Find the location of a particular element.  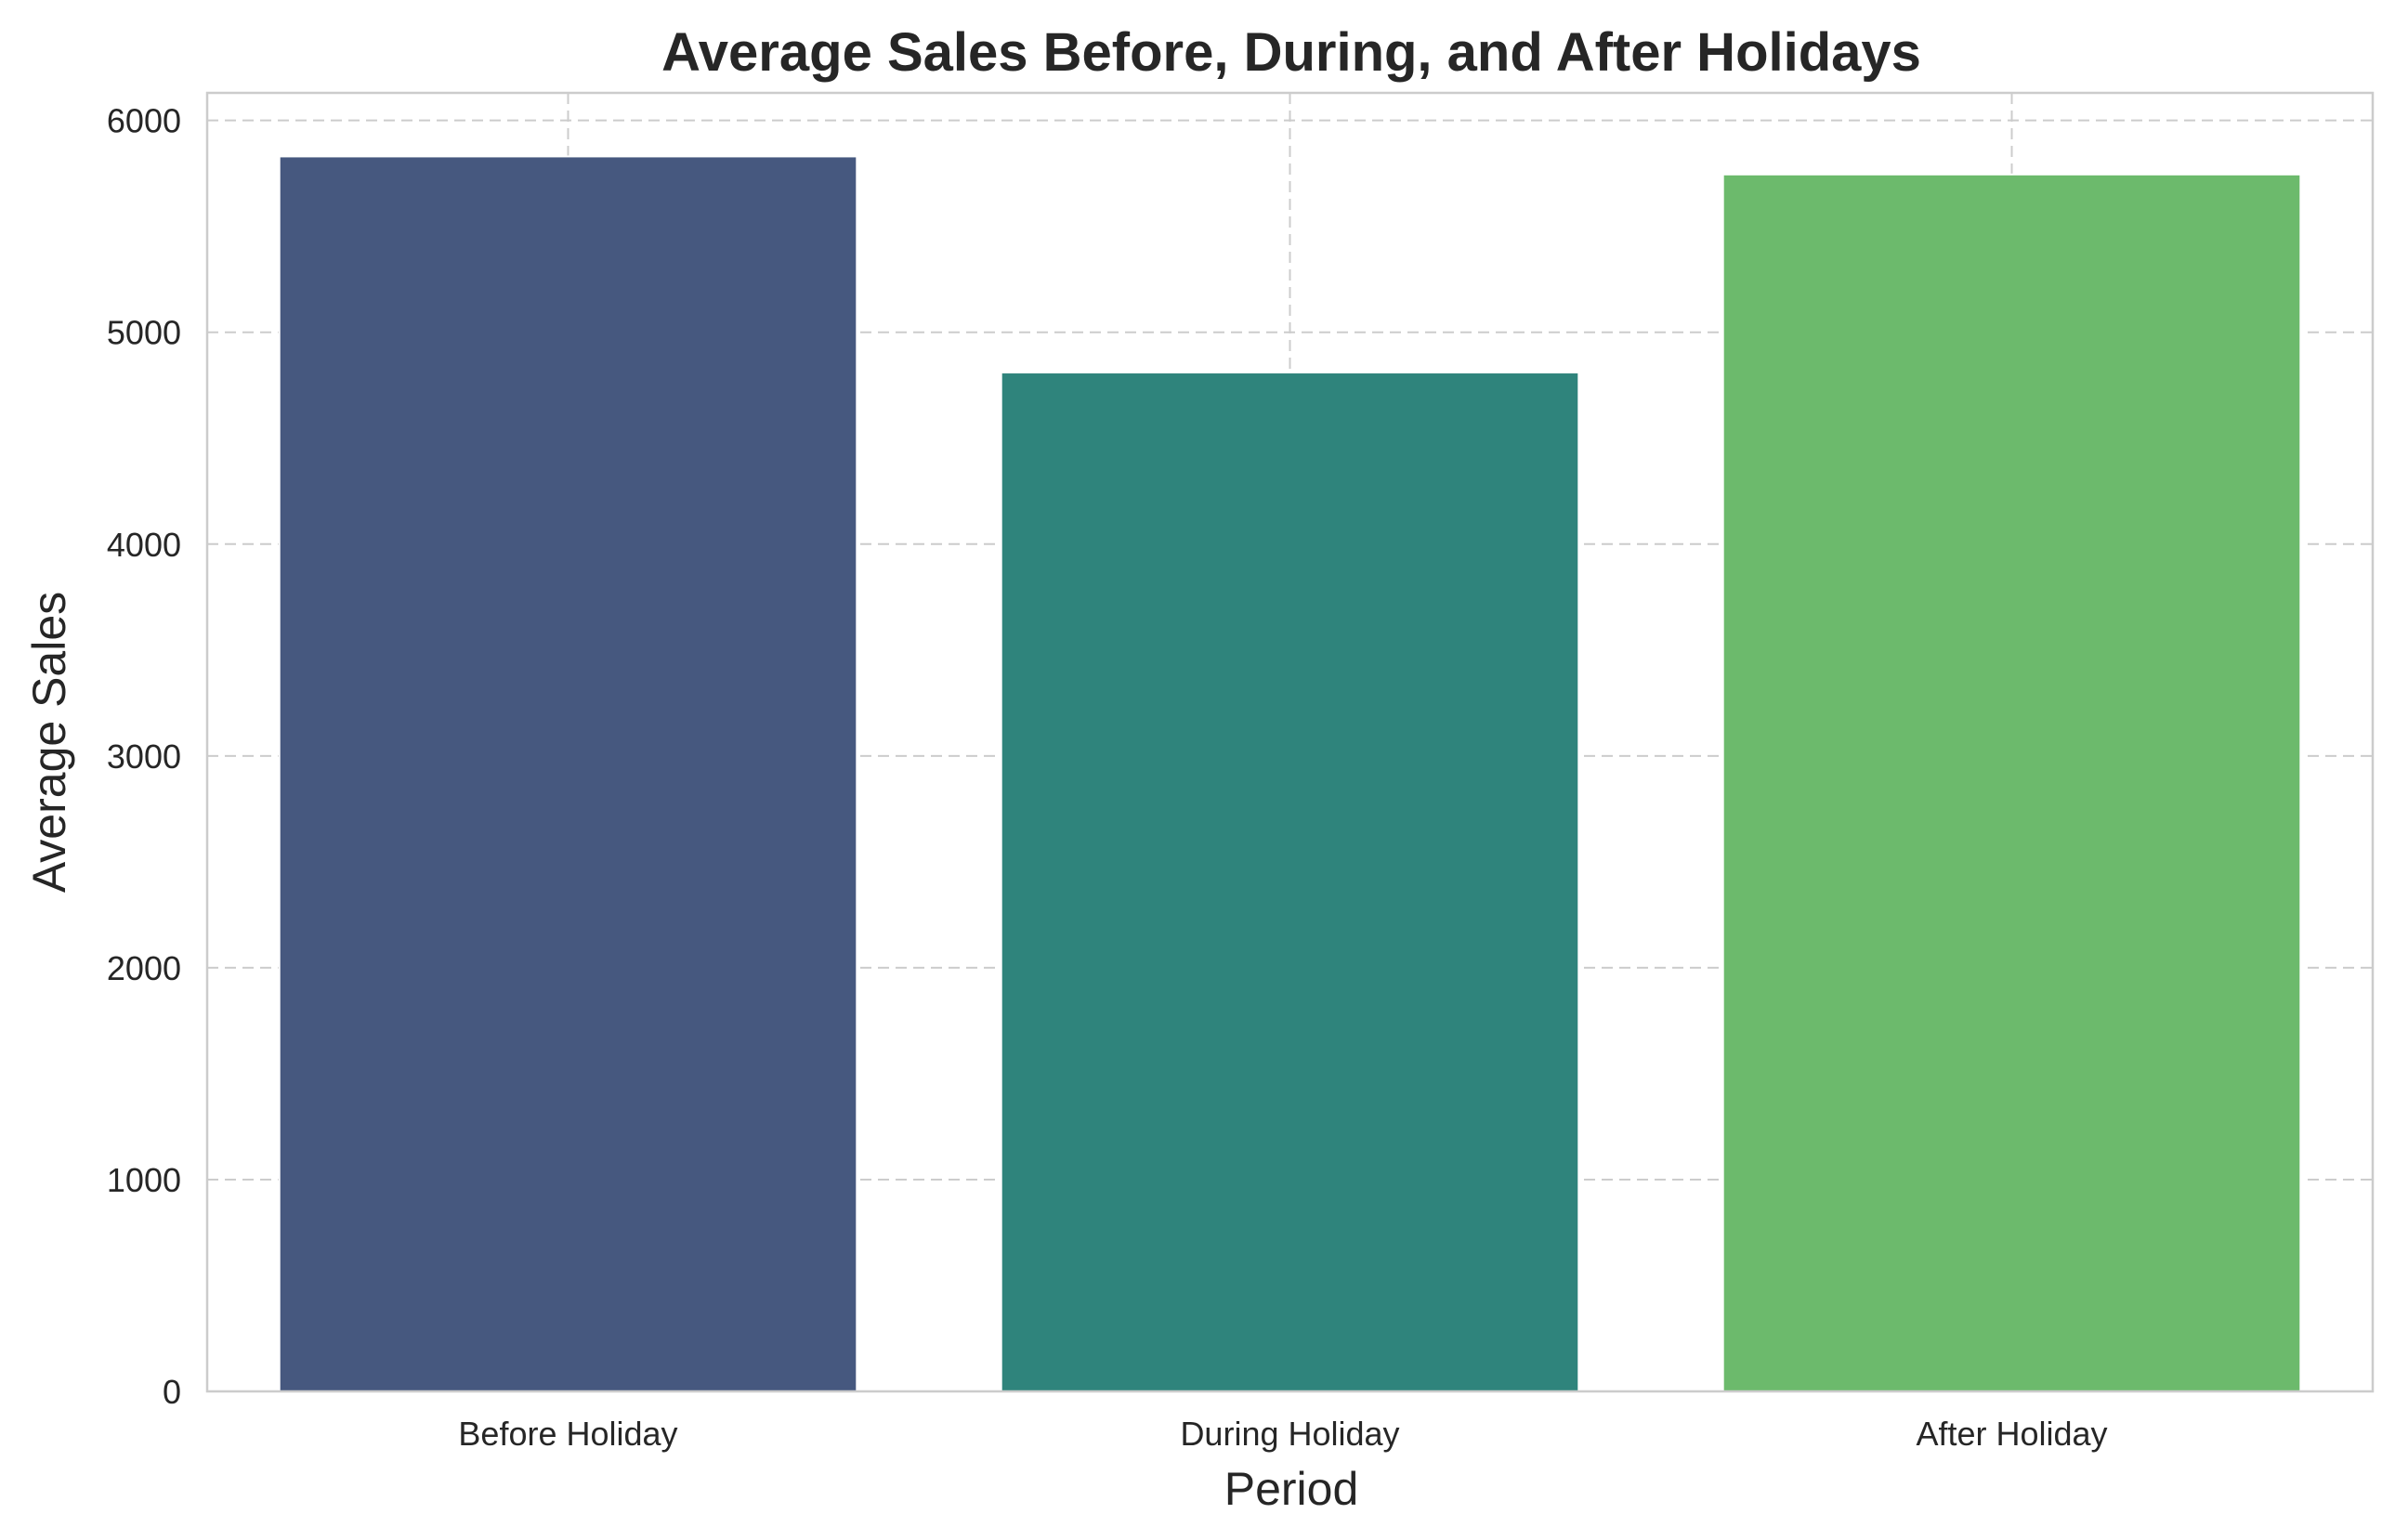

x-tick-label: Before Holiday is located at coordinates (567, 1434).